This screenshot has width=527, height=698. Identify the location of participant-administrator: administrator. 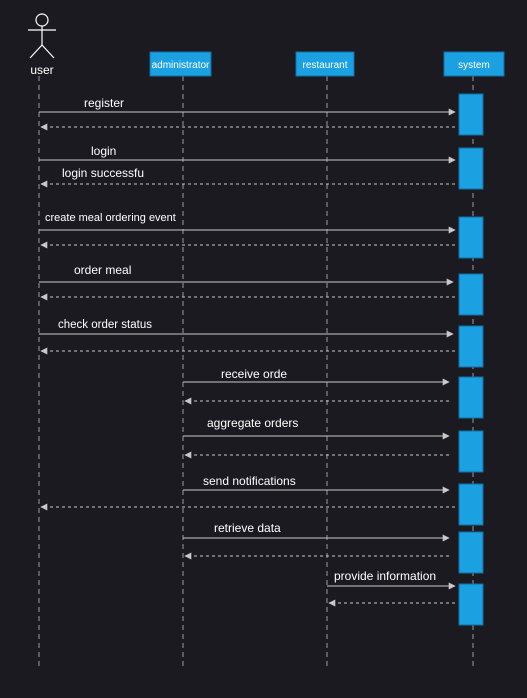
(180, 64).